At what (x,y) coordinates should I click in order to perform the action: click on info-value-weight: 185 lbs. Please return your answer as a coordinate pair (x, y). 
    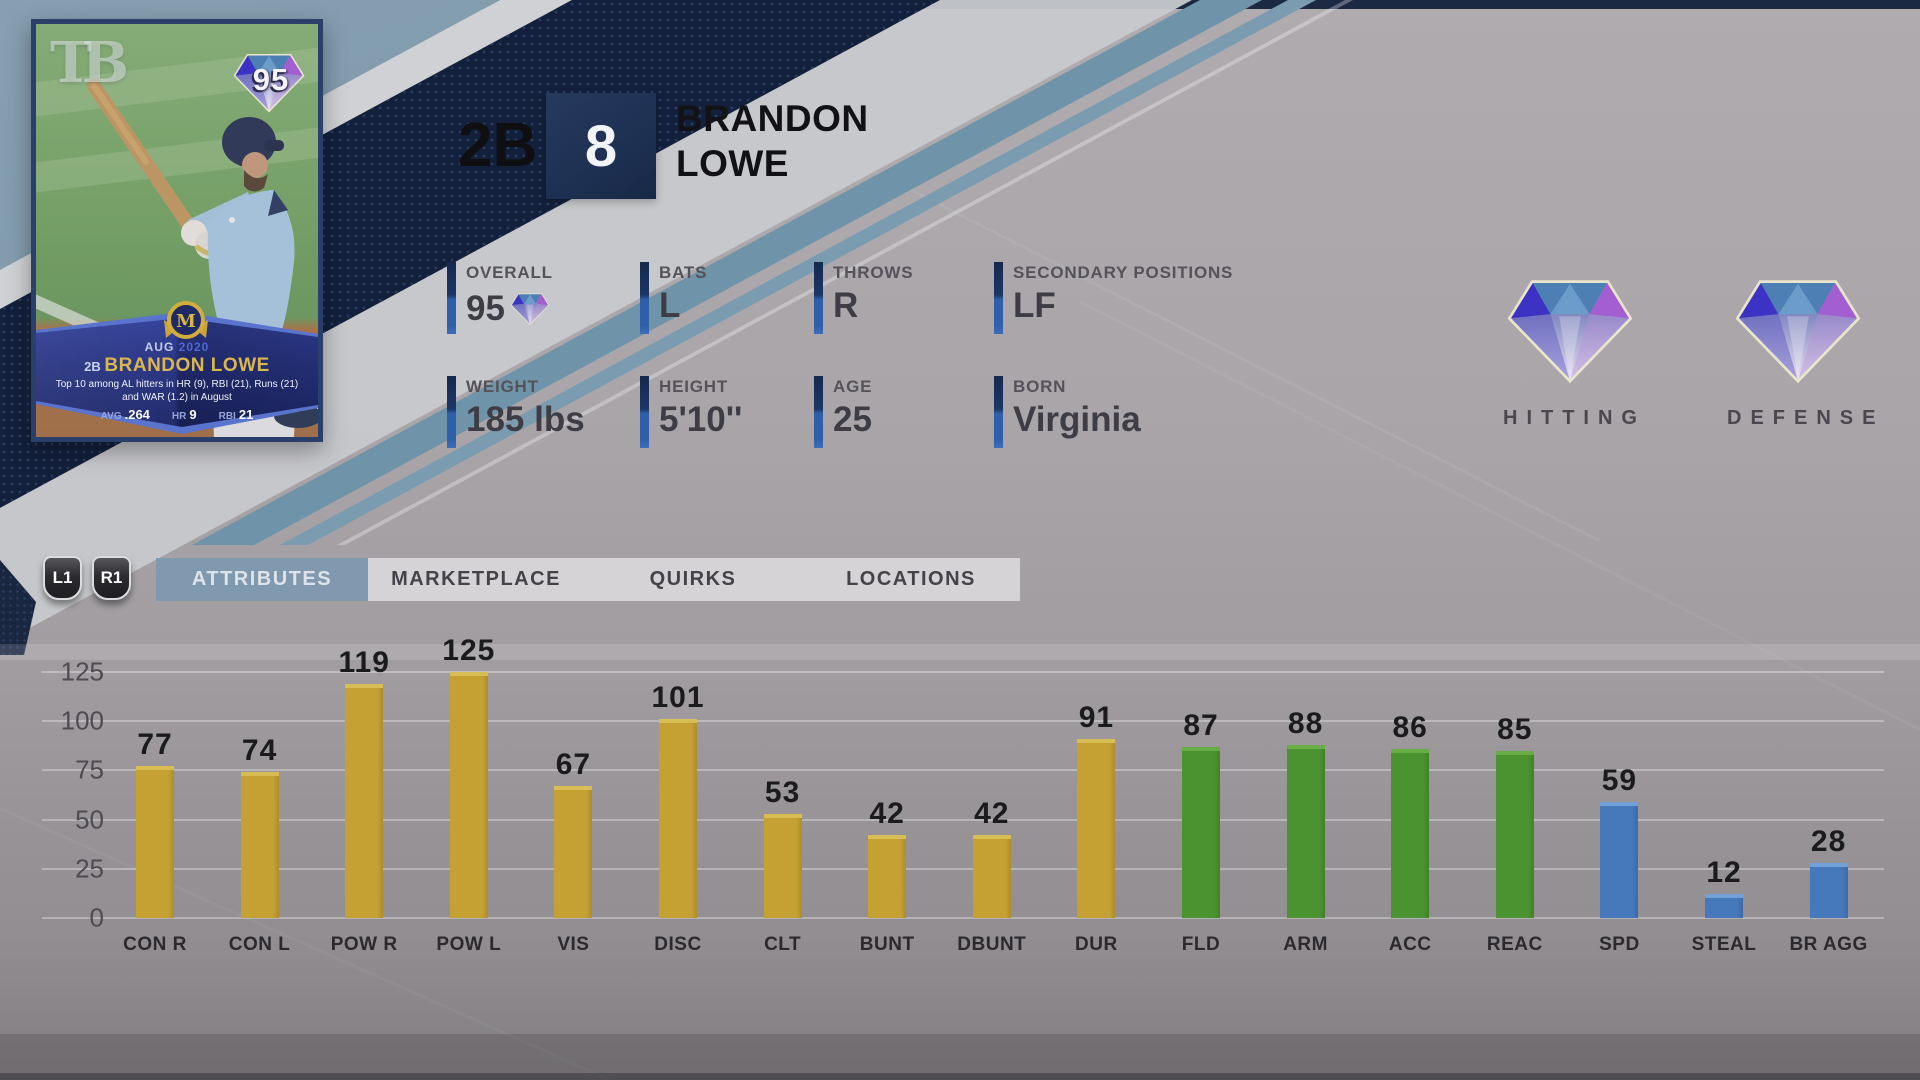
    Looking at the image, I should click on (525, 419).